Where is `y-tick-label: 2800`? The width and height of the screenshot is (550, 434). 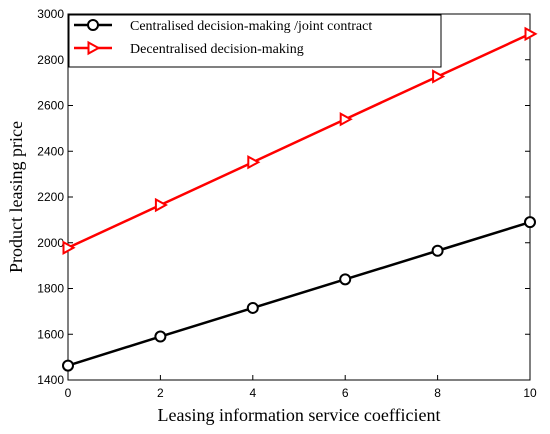
y-tick-label: 2800 is located at coordinates (50, 60).